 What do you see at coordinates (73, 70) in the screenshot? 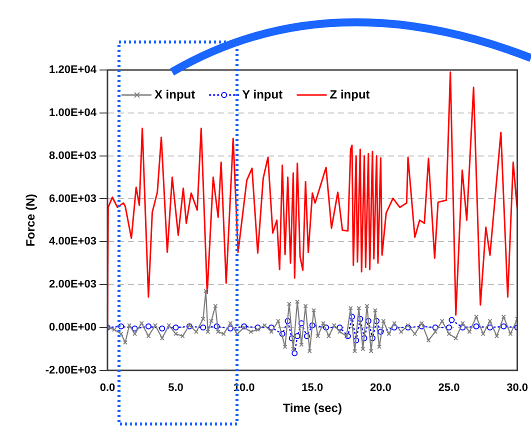
I see `y-tick-label: 1.20E+04` at bounding box center [73, 70].